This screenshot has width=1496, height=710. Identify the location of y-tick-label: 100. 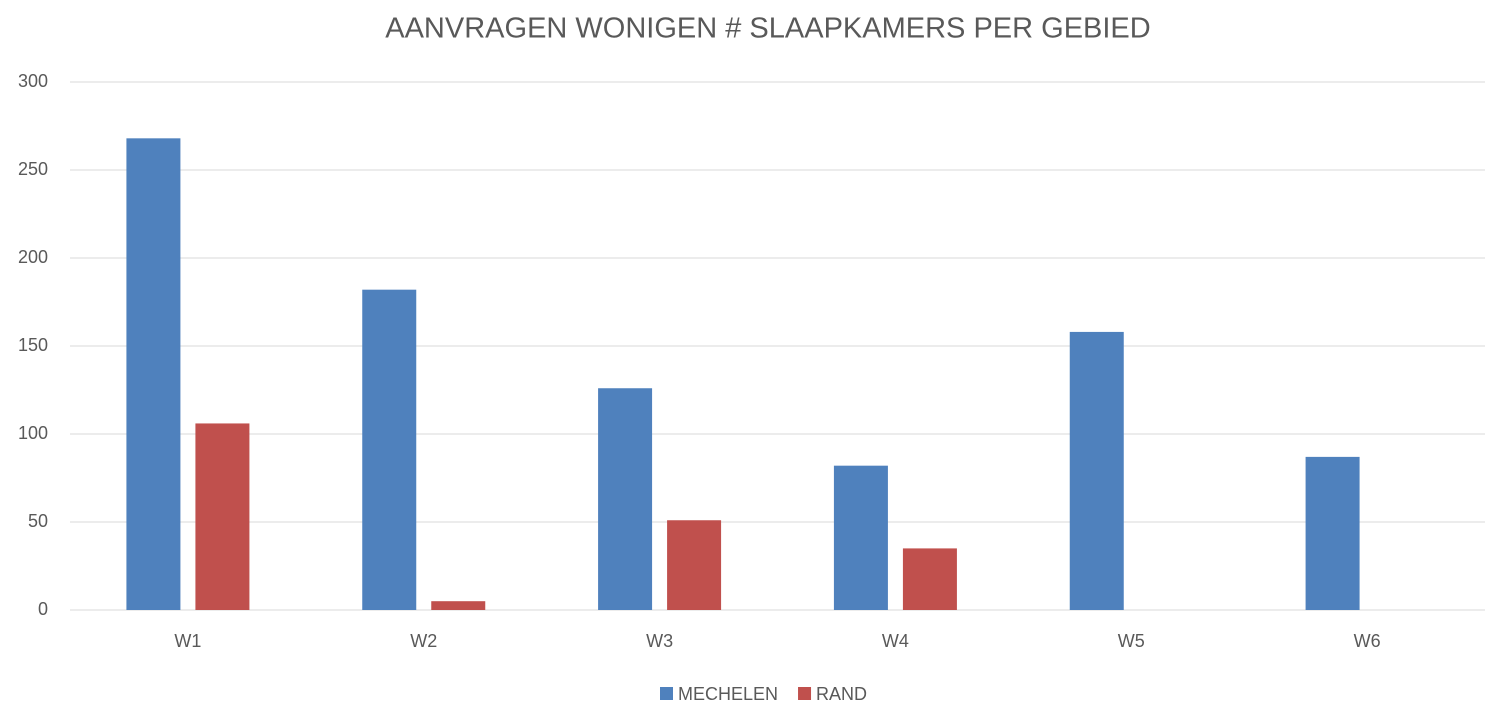
(33, 433).